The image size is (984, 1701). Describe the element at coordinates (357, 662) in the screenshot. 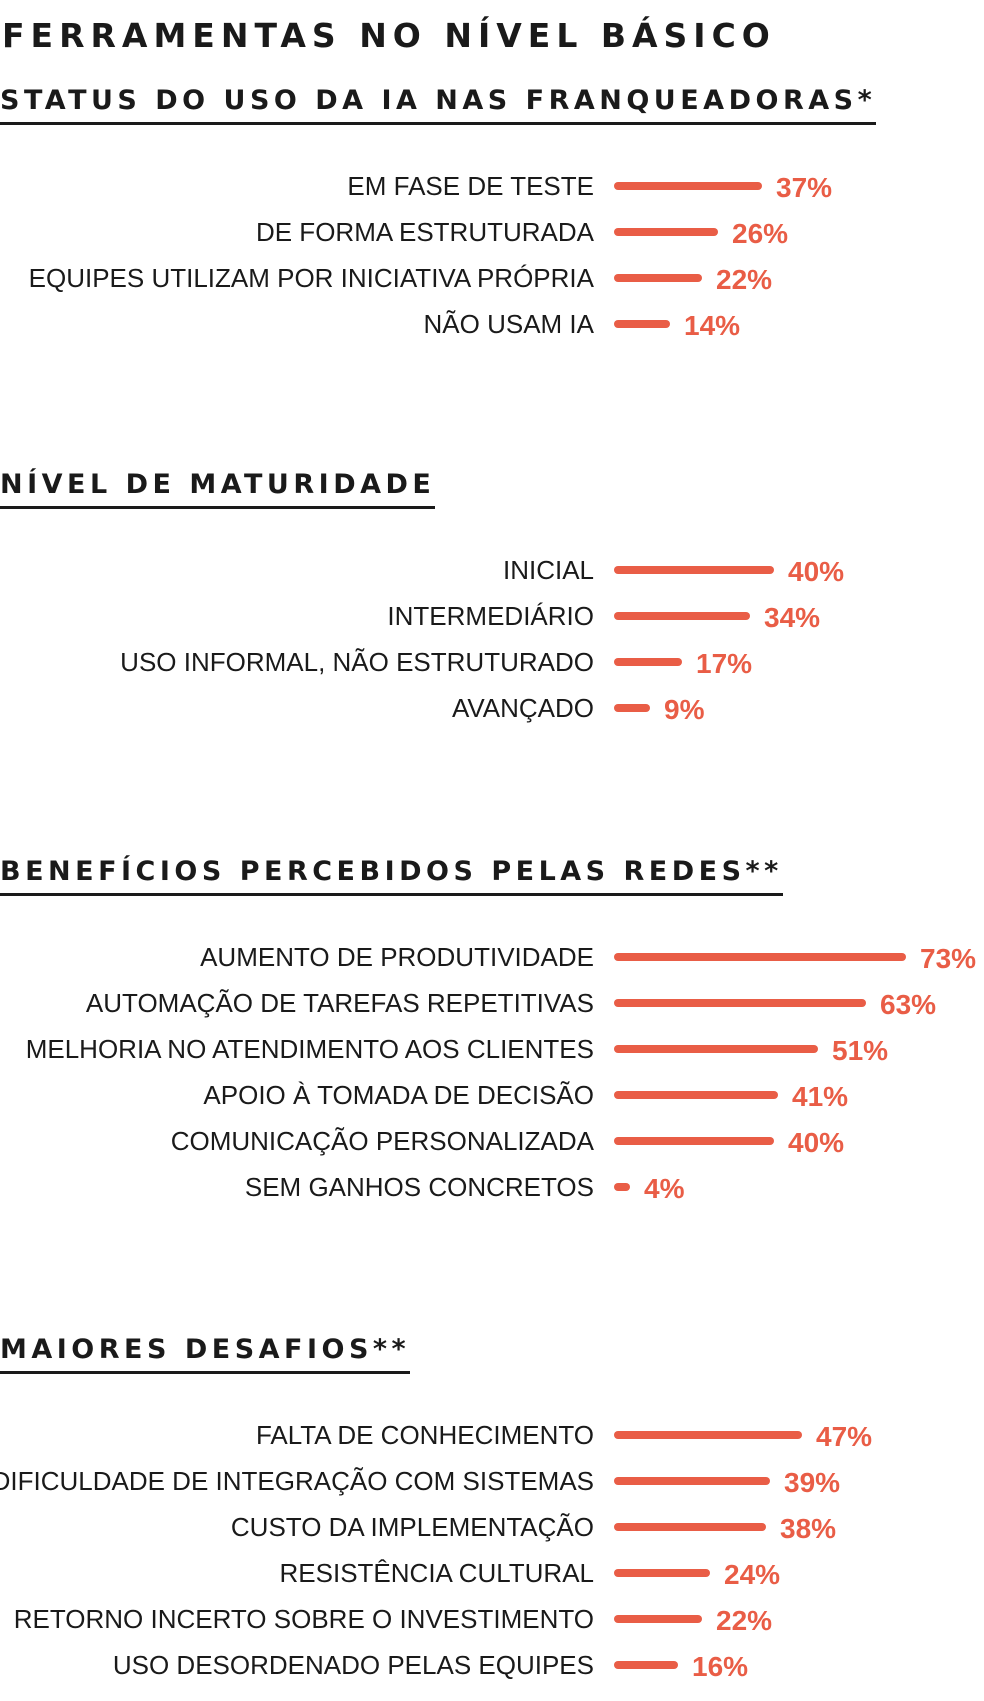

I see `category-label: USO INFORMAL, NÃO ESTRUTURADO` at that location.